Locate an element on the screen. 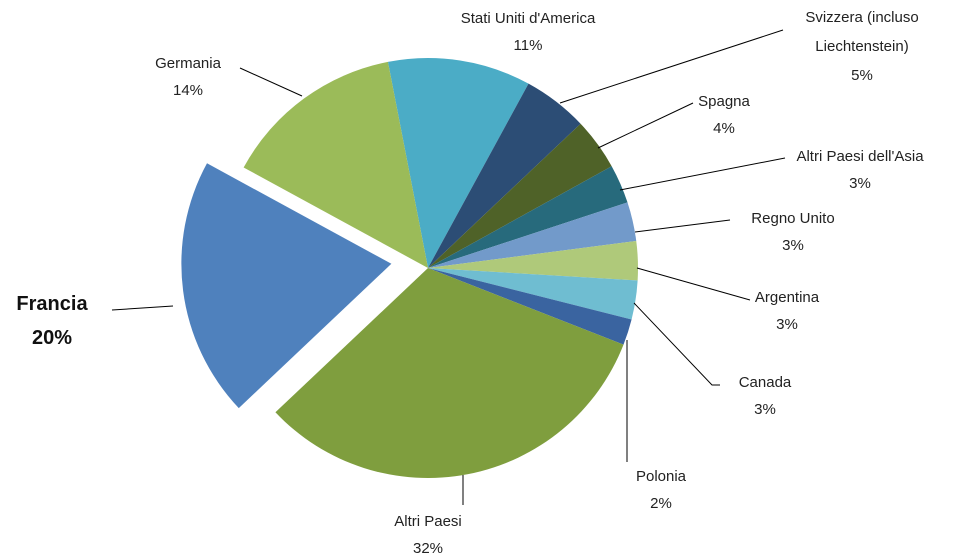 This screenshot has height=554, width=975. slice-name: Germania is located at coordinates (188, 63).